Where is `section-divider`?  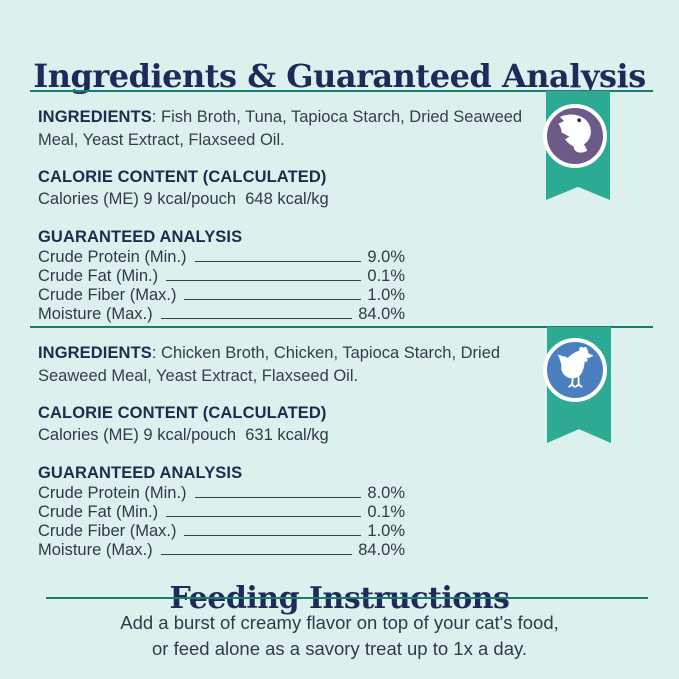 section-divider is located at coordinates (341, 327).